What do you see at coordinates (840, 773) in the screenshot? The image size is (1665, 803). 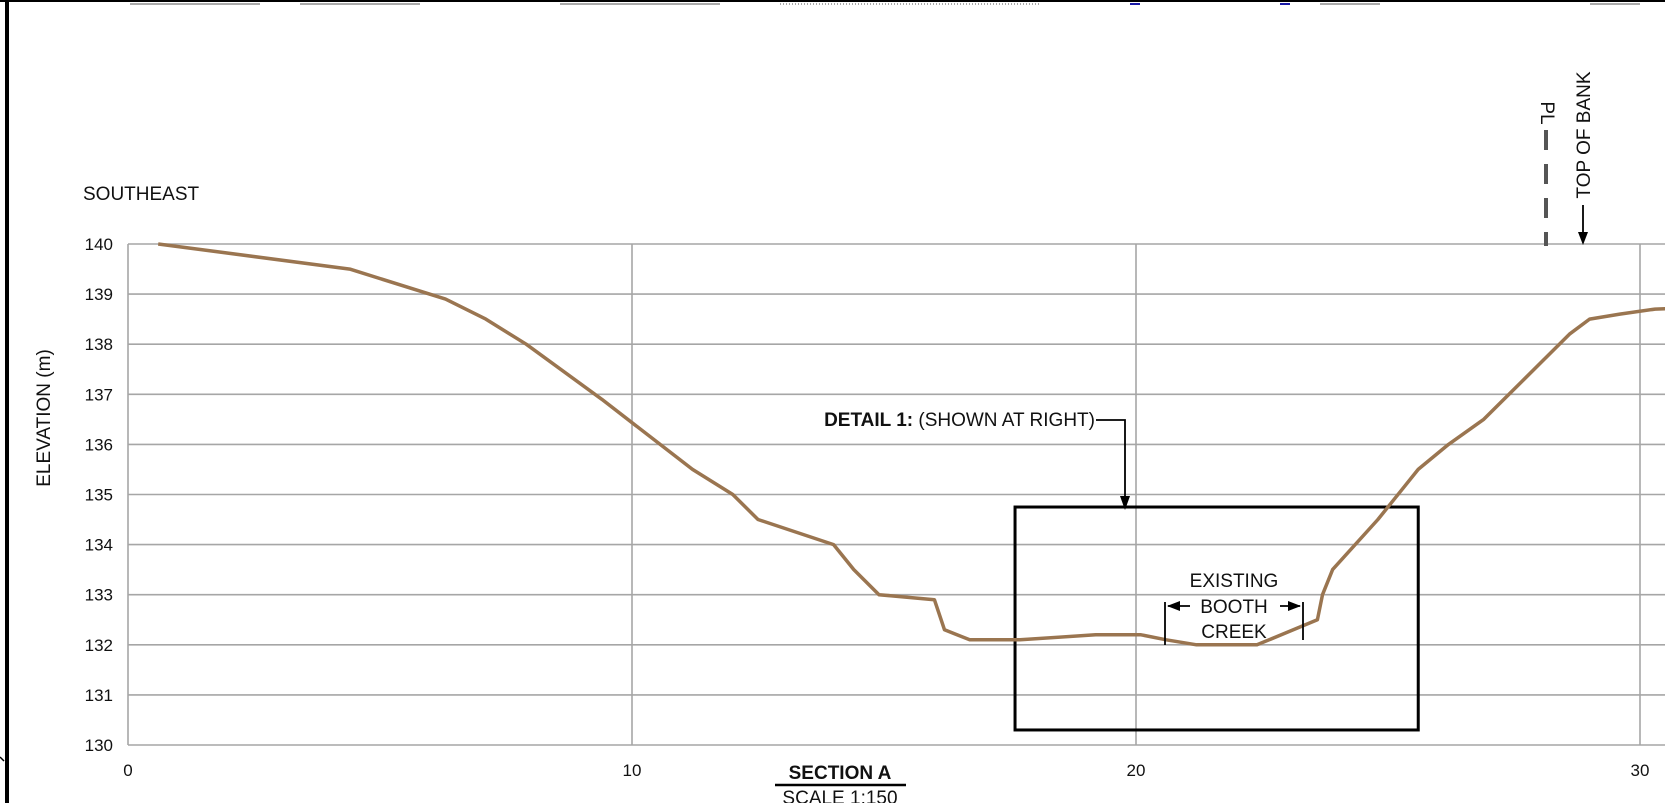 I see `section-title: SECTION A` at bounding box center [840, 773].